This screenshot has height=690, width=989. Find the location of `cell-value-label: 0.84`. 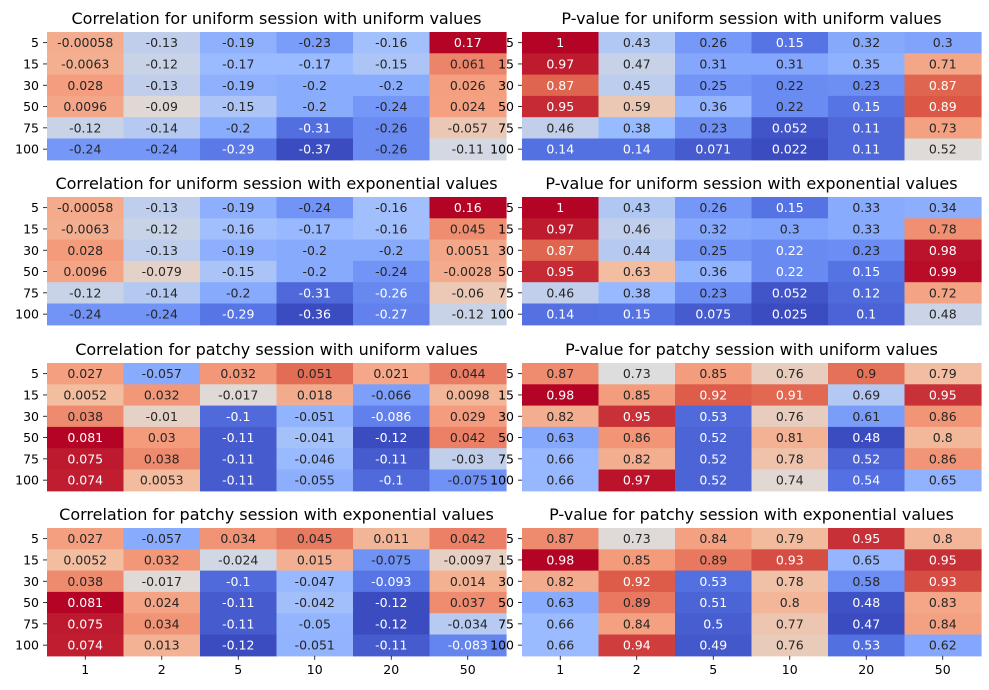

cell-value-label: 0.84 is located at coordinates (637, 623).